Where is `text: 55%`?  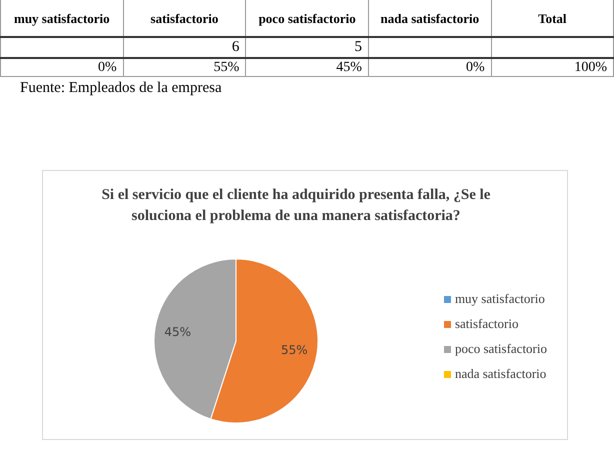
text: 55% is located at coordinates (184, 67).